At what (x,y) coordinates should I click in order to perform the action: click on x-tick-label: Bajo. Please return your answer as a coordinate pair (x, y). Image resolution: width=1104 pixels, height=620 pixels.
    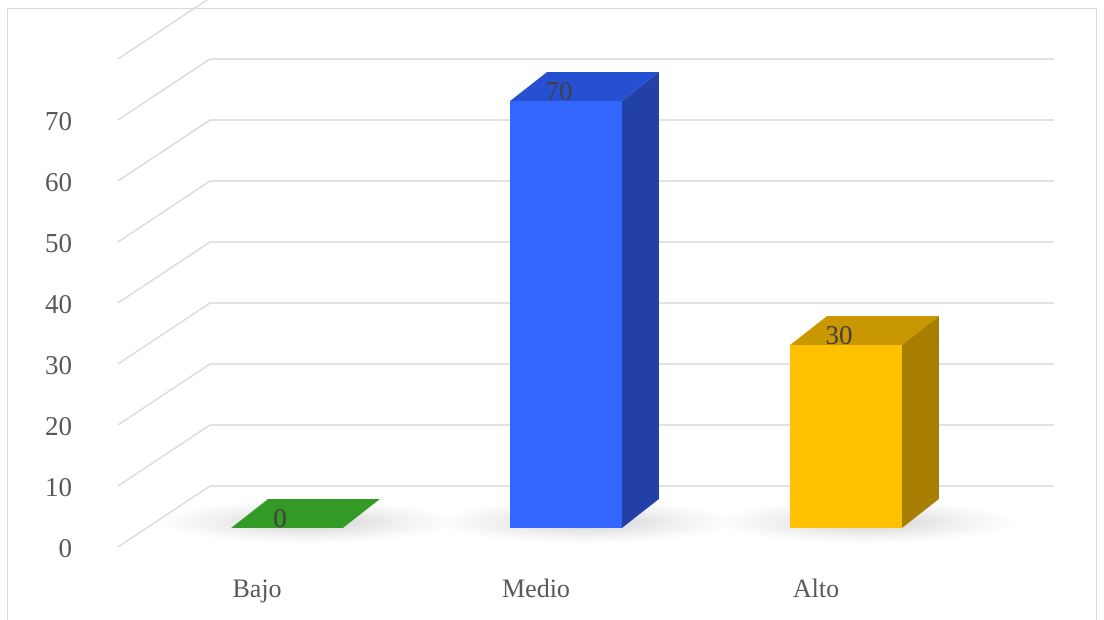
    Looking at the image, I should click on (256, 588).